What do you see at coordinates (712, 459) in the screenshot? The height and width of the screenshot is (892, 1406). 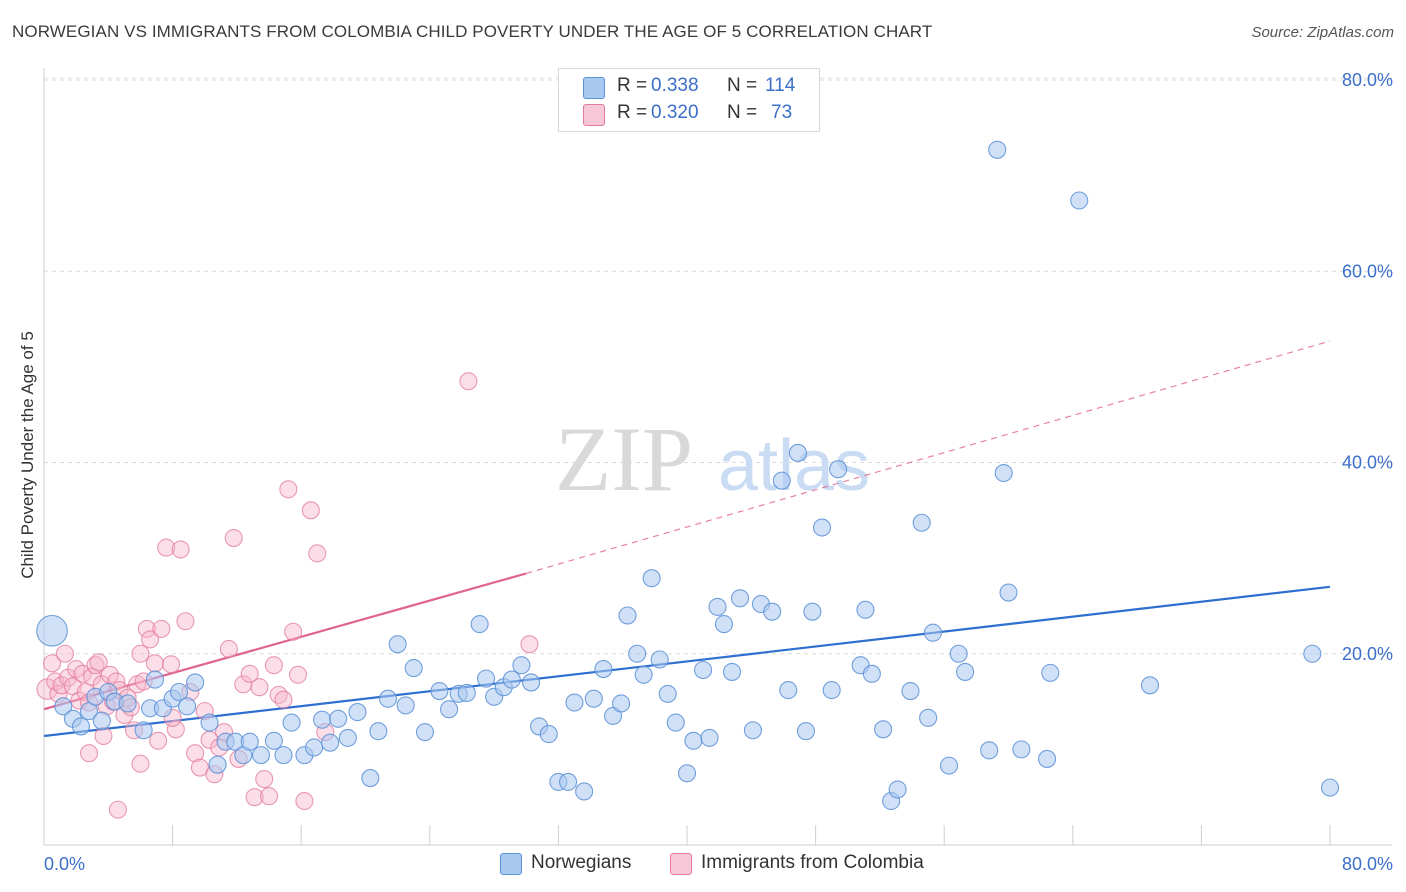 I see `watermark: ZIP atlas` at bounding box center [712, 459].